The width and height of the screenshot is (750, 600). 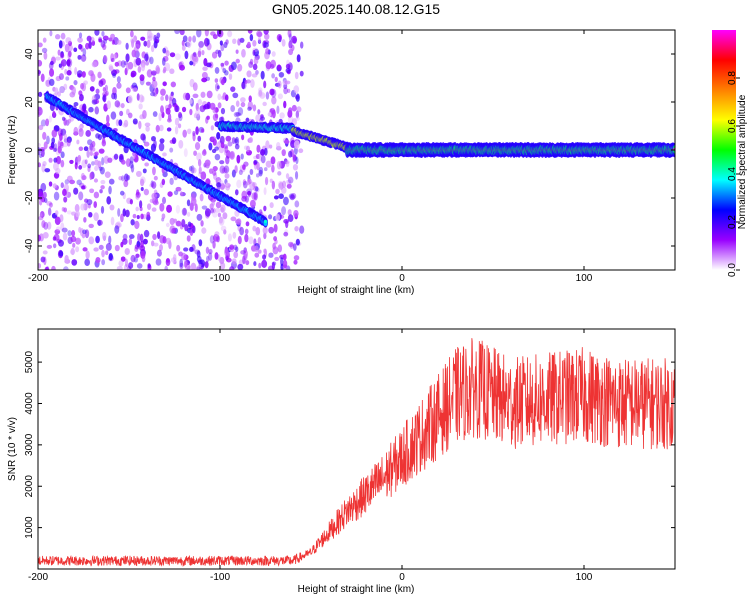 I want to click on spectrogram-band-core, so click(x=265, y=221).